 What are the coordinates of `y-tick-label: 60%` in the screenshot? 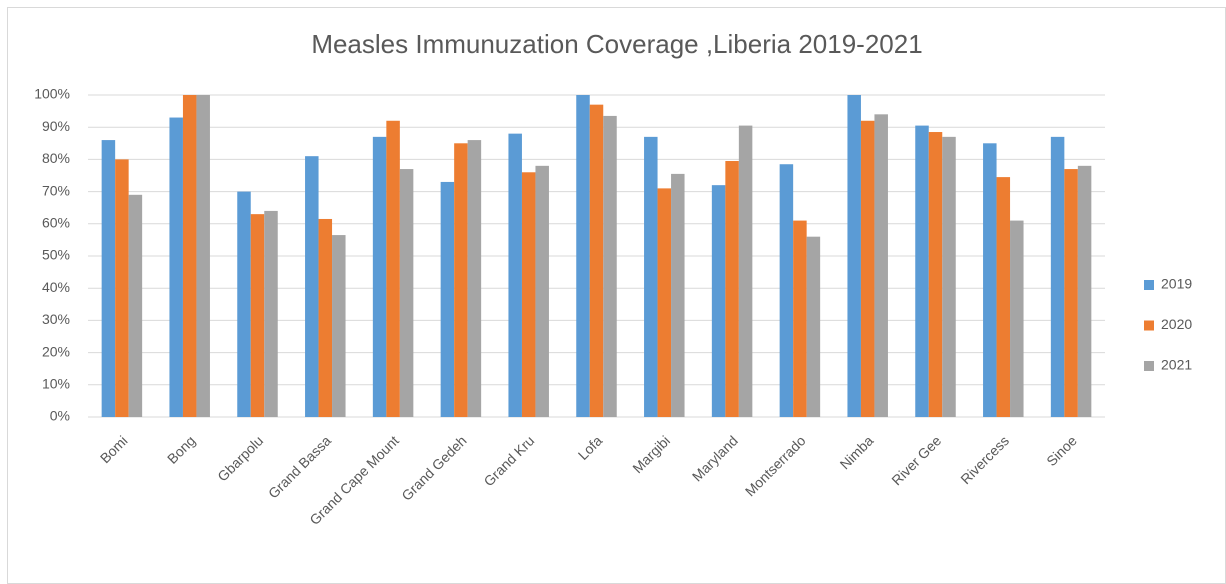 It's located at (56, 223).